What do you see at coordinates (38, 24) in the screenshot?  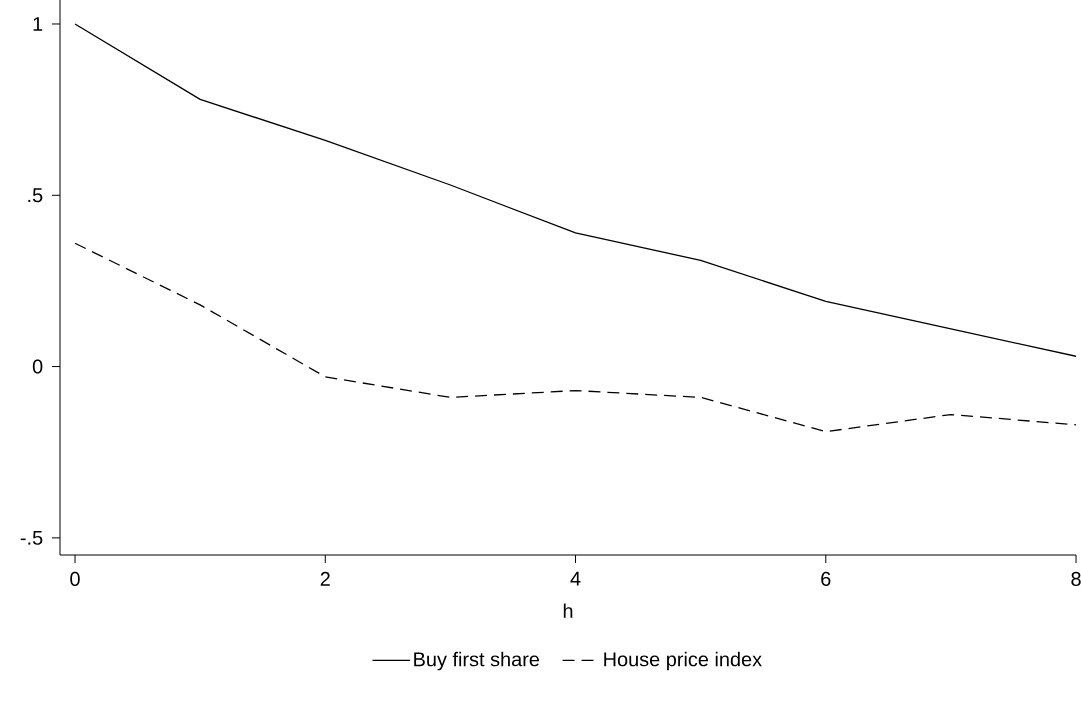 I see `y-tick-label: 1` at bounding box center [38, 24].